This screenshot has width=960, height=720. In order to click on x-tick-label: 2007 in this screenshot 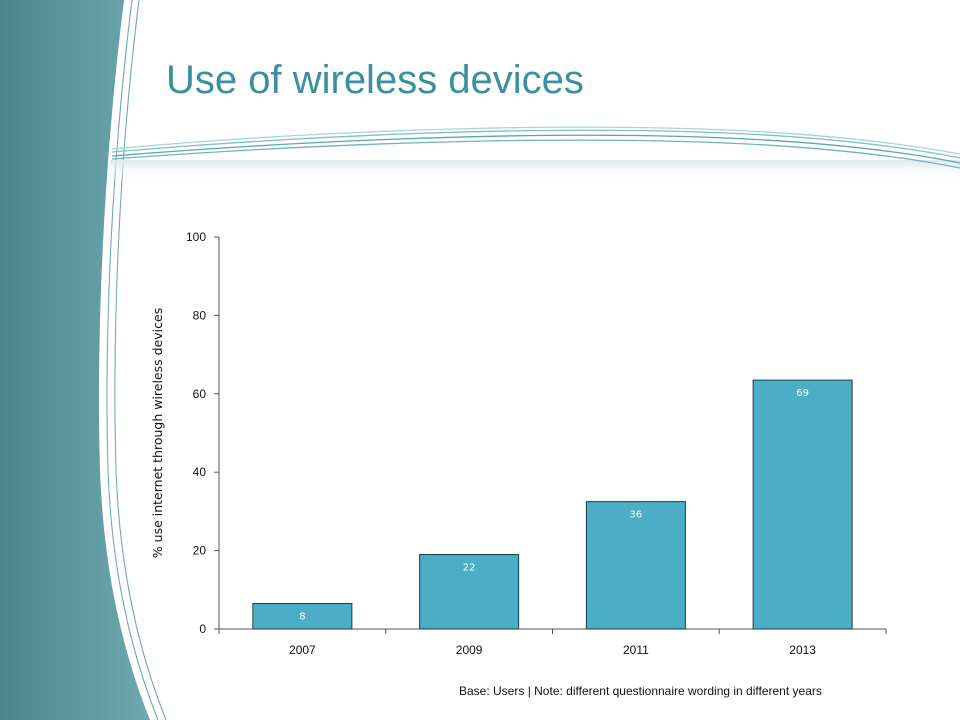, I will do `click(302, 650)`.